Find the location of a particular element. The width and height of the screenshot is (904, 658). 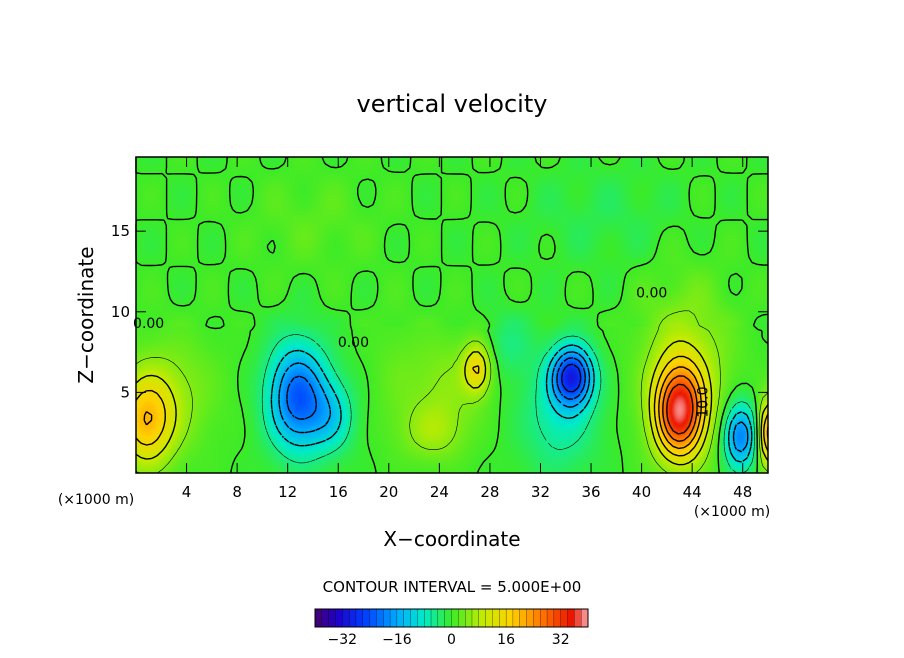

contour-line-pos10 is located at coordinates (452, 403).